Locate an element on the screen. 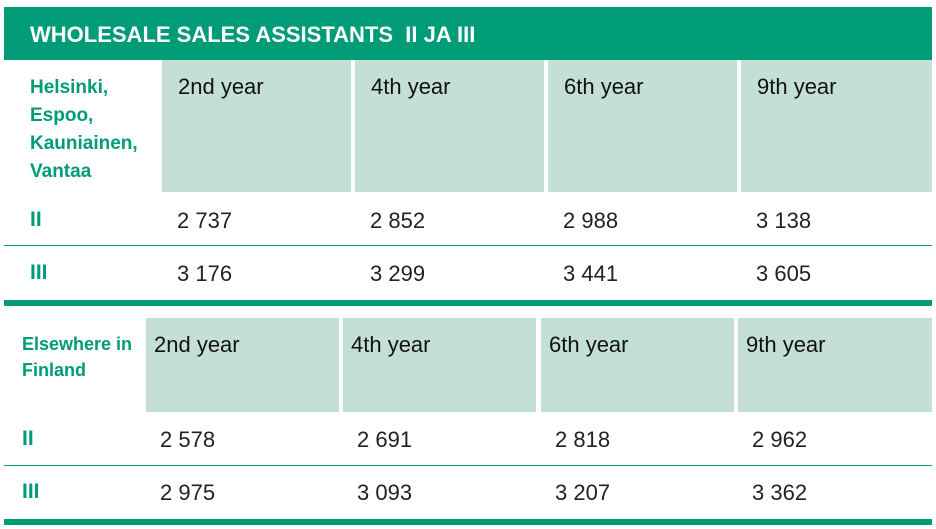  cell-value: 3 176 is located at coordinates (205, 273).